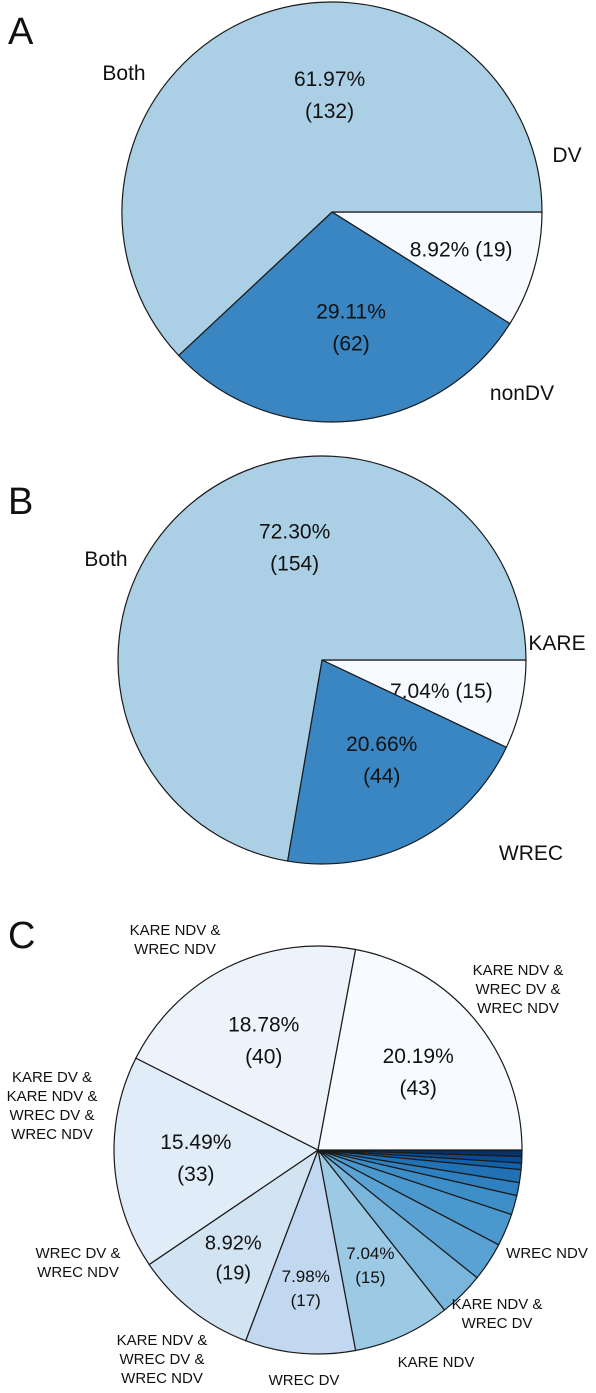 The height and width of the screenshot is (1393, 596). I want to click on category-label: KARE, so click(556, 643).